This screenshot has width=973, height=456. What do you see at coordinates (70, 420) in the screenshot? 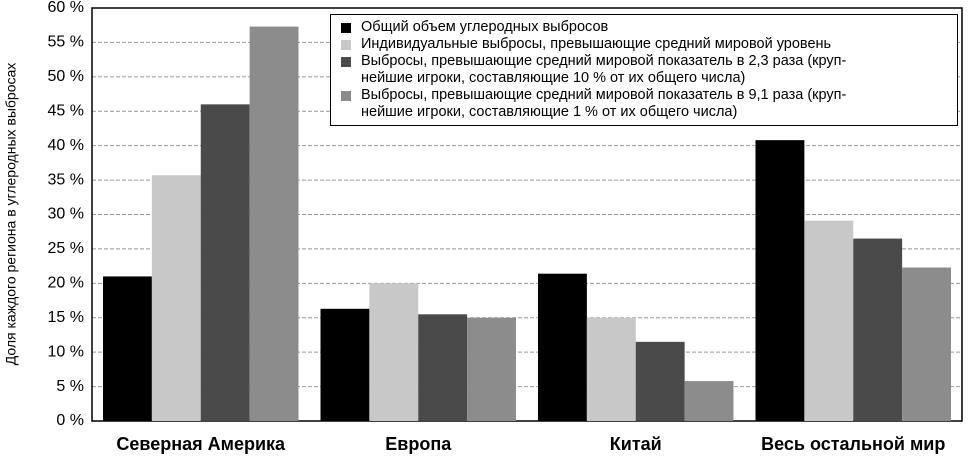
I see `y-tick-label: 0 %` at bounding box center [70, 420].